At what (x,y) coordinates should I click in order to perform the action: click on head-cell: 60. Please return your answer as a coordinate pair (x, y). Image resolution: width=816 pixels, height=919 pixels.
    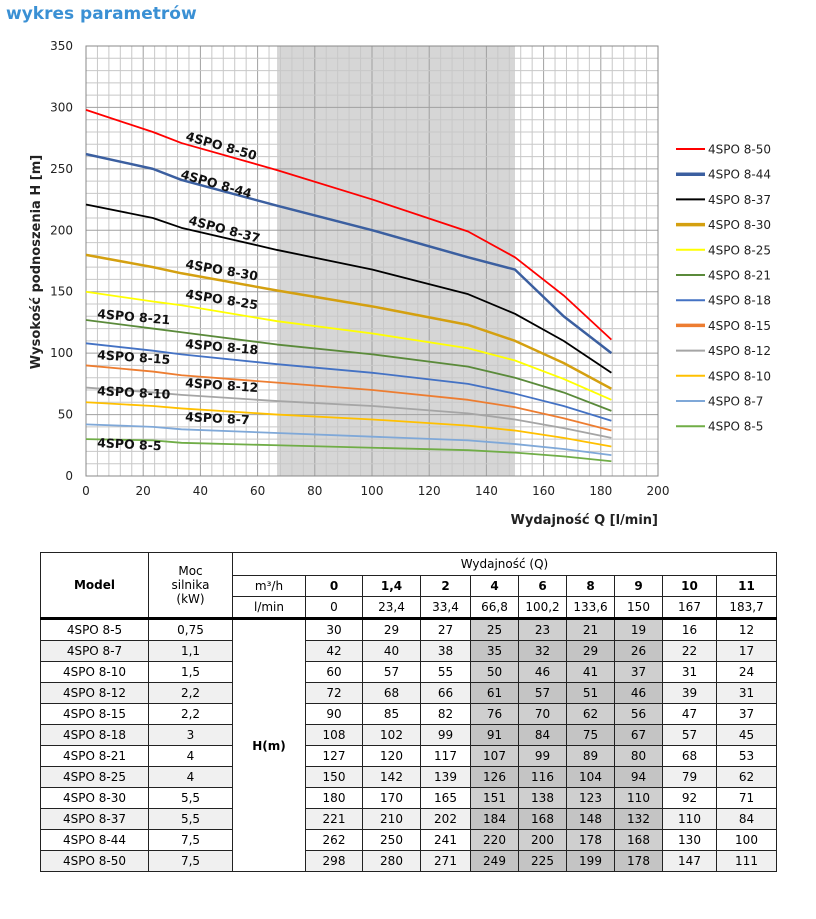
    Looking at the image, I should click on (334, 672).